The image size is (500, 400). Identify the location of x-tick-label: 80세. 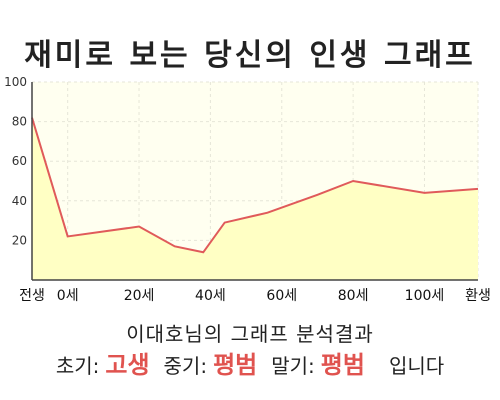
(353, 296).